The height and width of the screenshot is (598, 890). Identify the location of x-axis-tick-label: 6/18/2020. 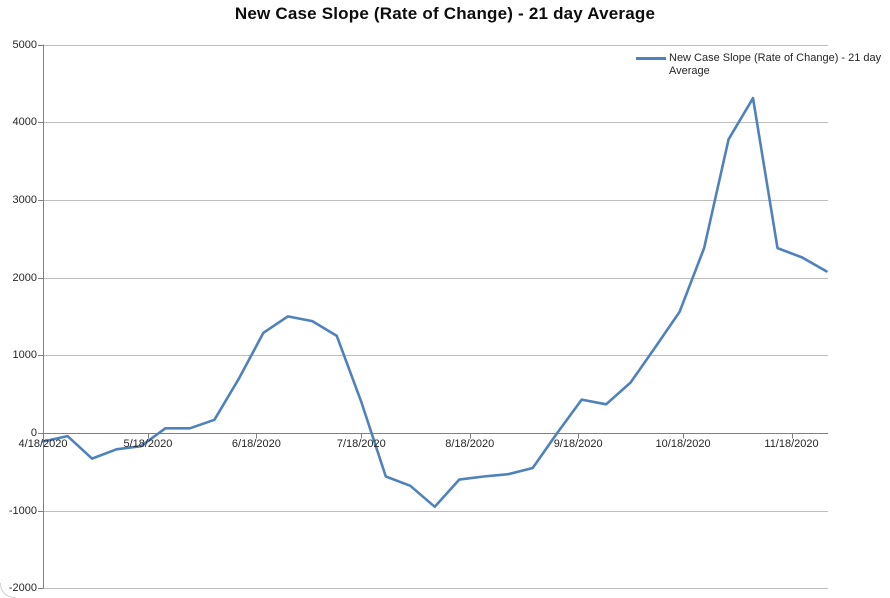
(256, 444).